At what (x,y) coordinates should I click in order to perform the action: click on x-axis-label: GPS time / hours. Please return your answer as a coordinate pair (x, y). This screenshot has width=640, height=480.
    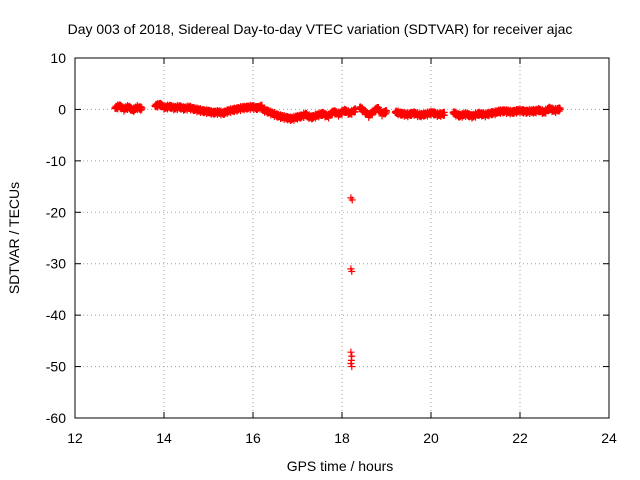
    Looking at the image, I should click on (340, 466).